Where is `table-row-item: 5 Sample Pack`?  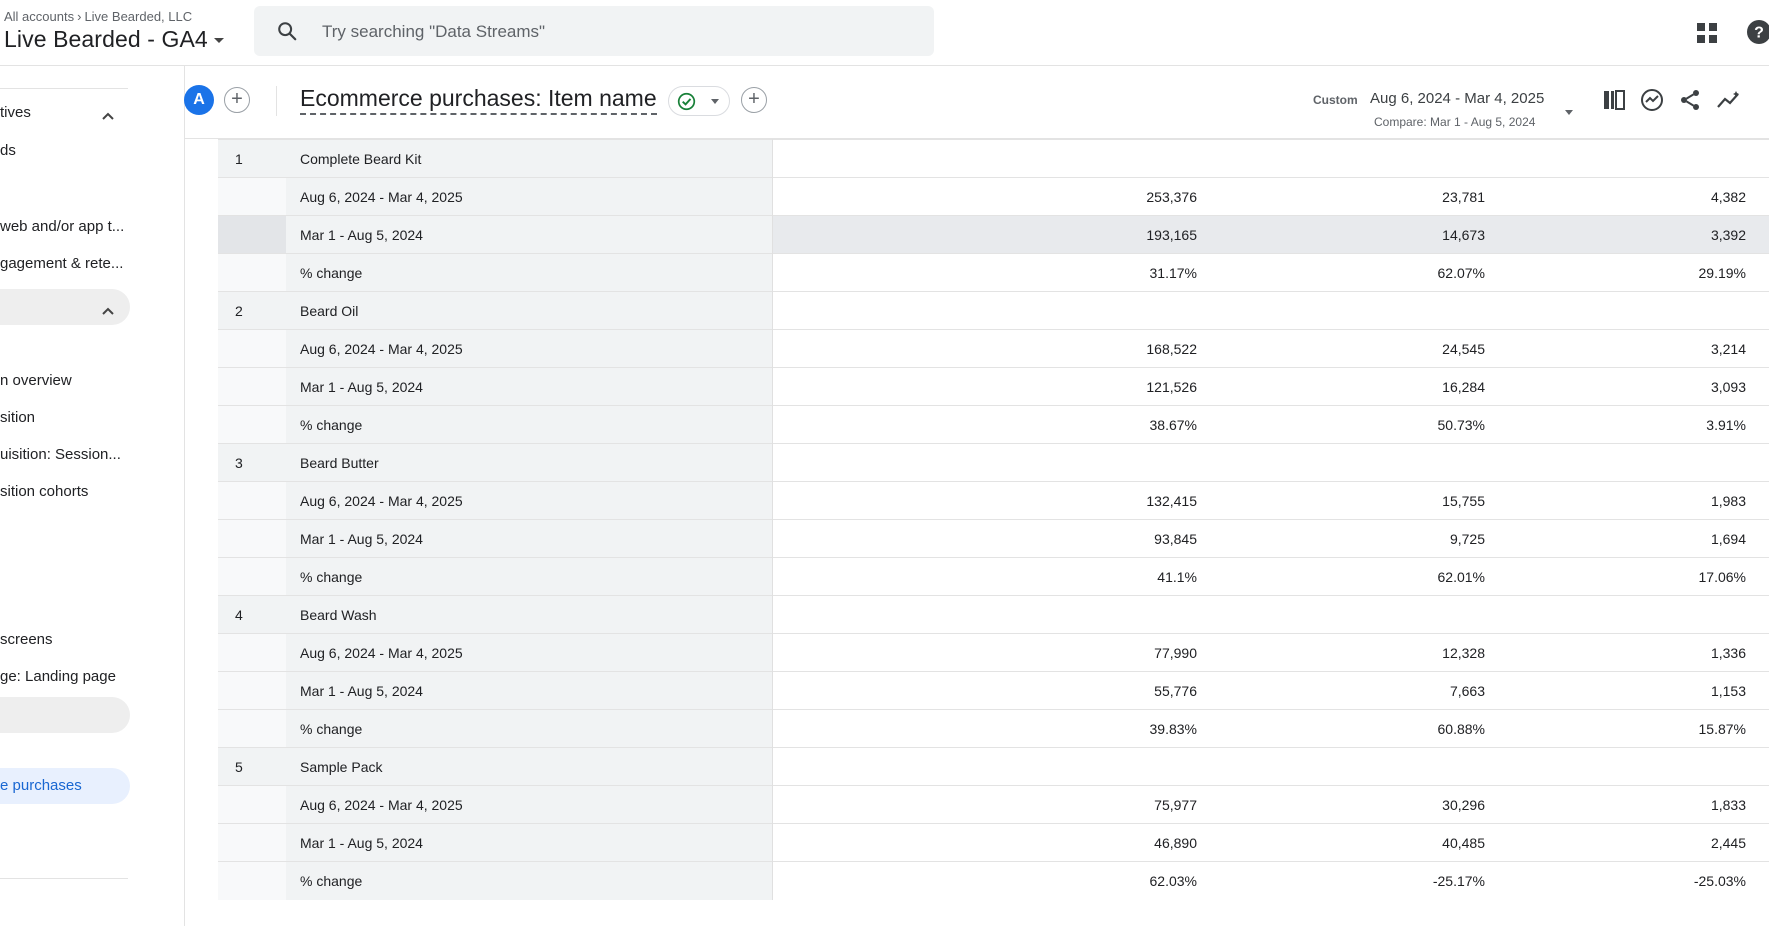 table-row-item: 5 Sample Pack is located at coordinates (993, 766).